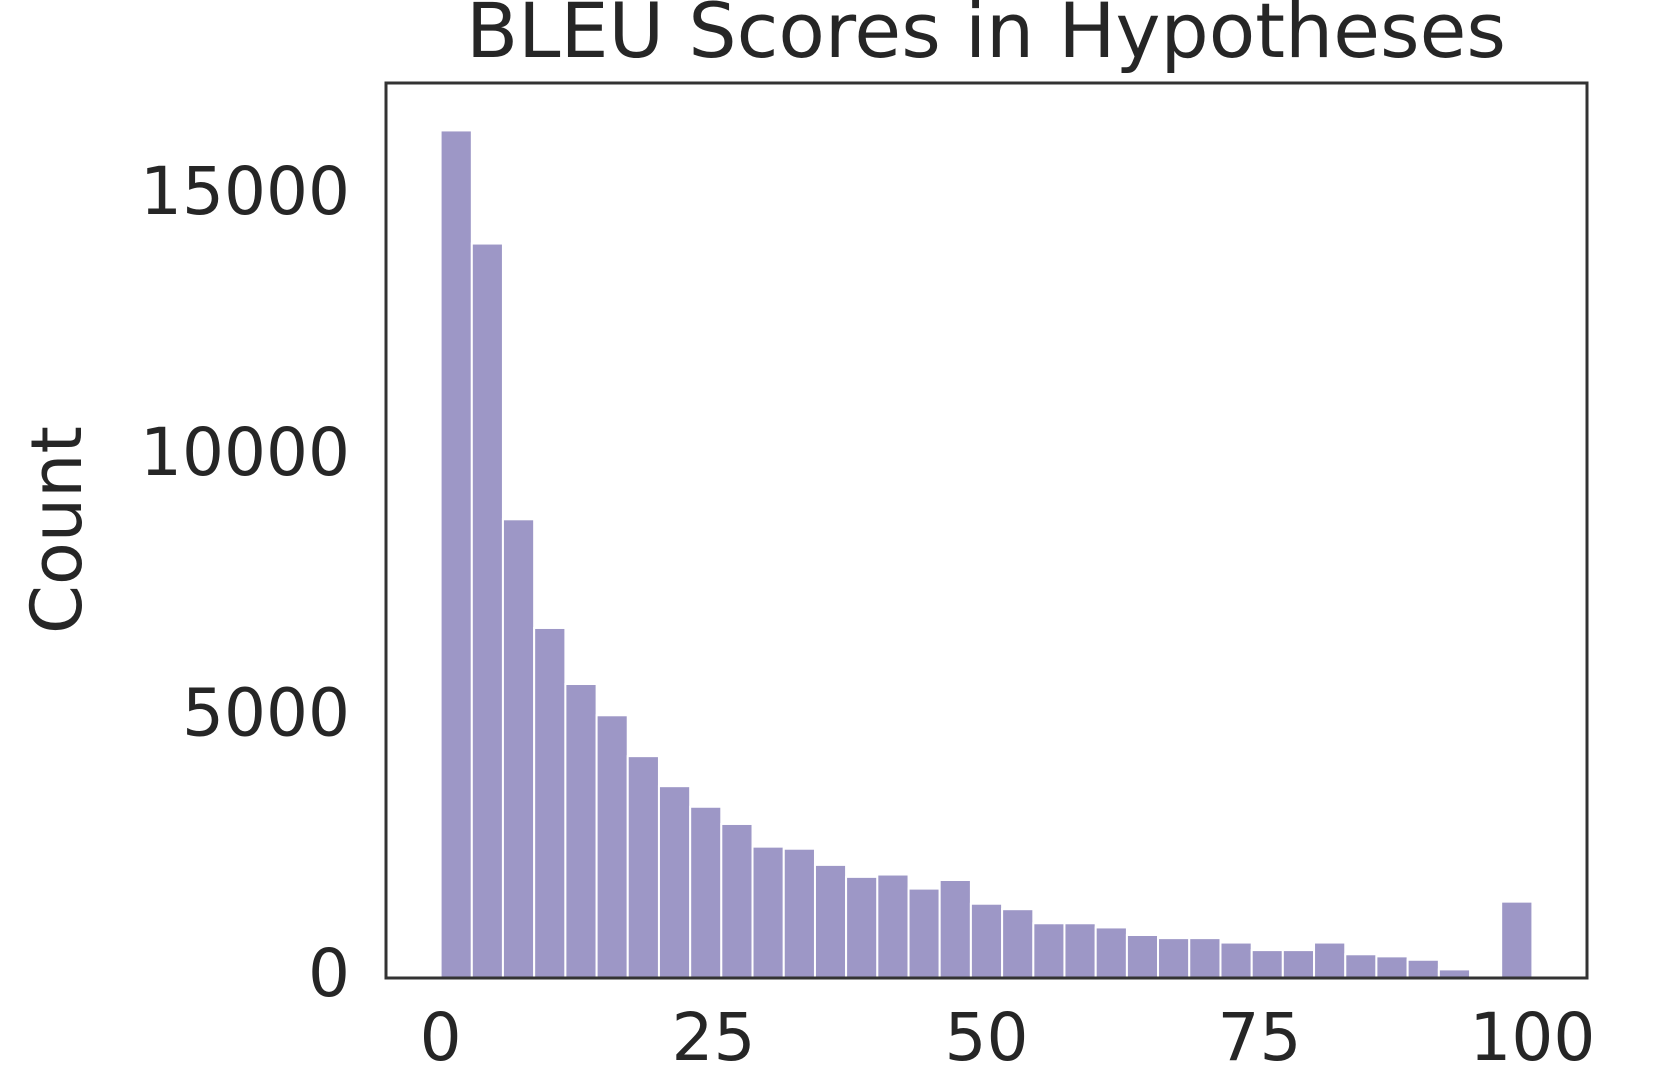  I want to click on y-tick-label: 0, so click(329, 973).